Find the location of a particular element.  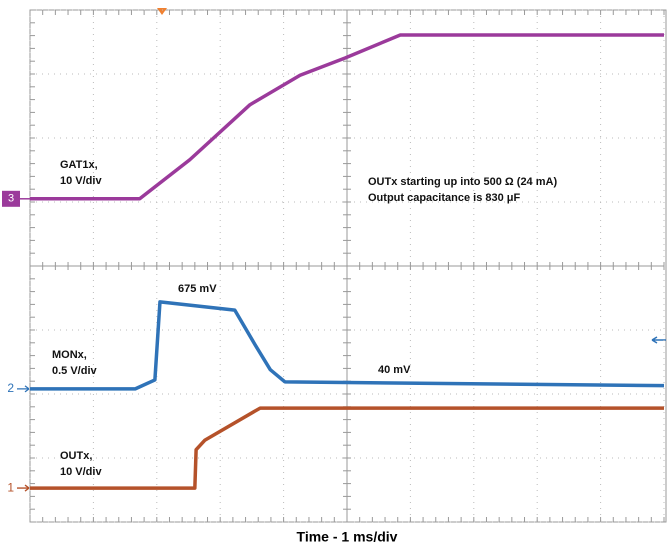

channel-label: 2 is located at coordinates (10, 388).